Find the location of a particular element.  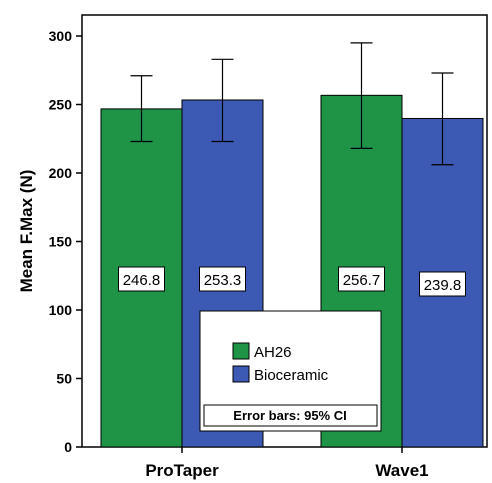

data-label-protaper-ah26: 246.8 is located at coordinates (142, 280).